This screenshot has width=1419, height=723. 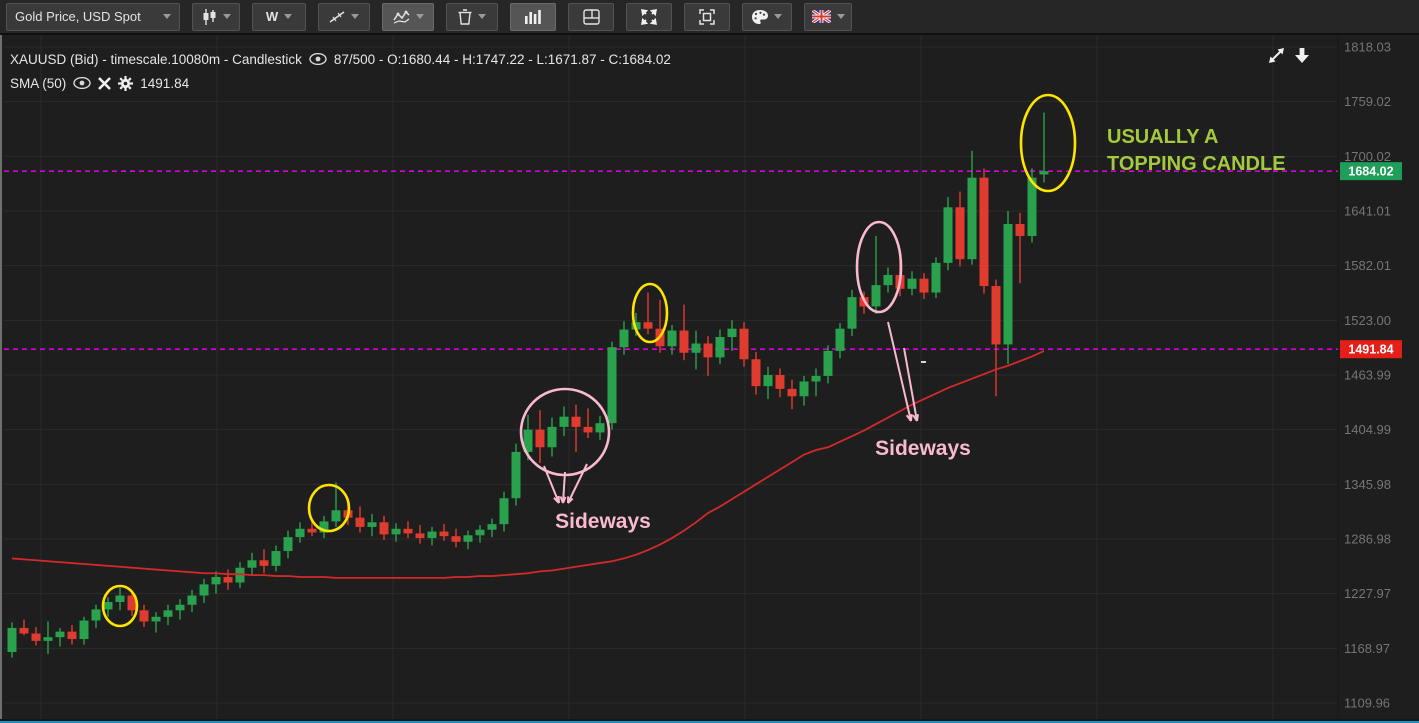 I want to click on svg-text: 1109.96, so click(x=1367, y=703).